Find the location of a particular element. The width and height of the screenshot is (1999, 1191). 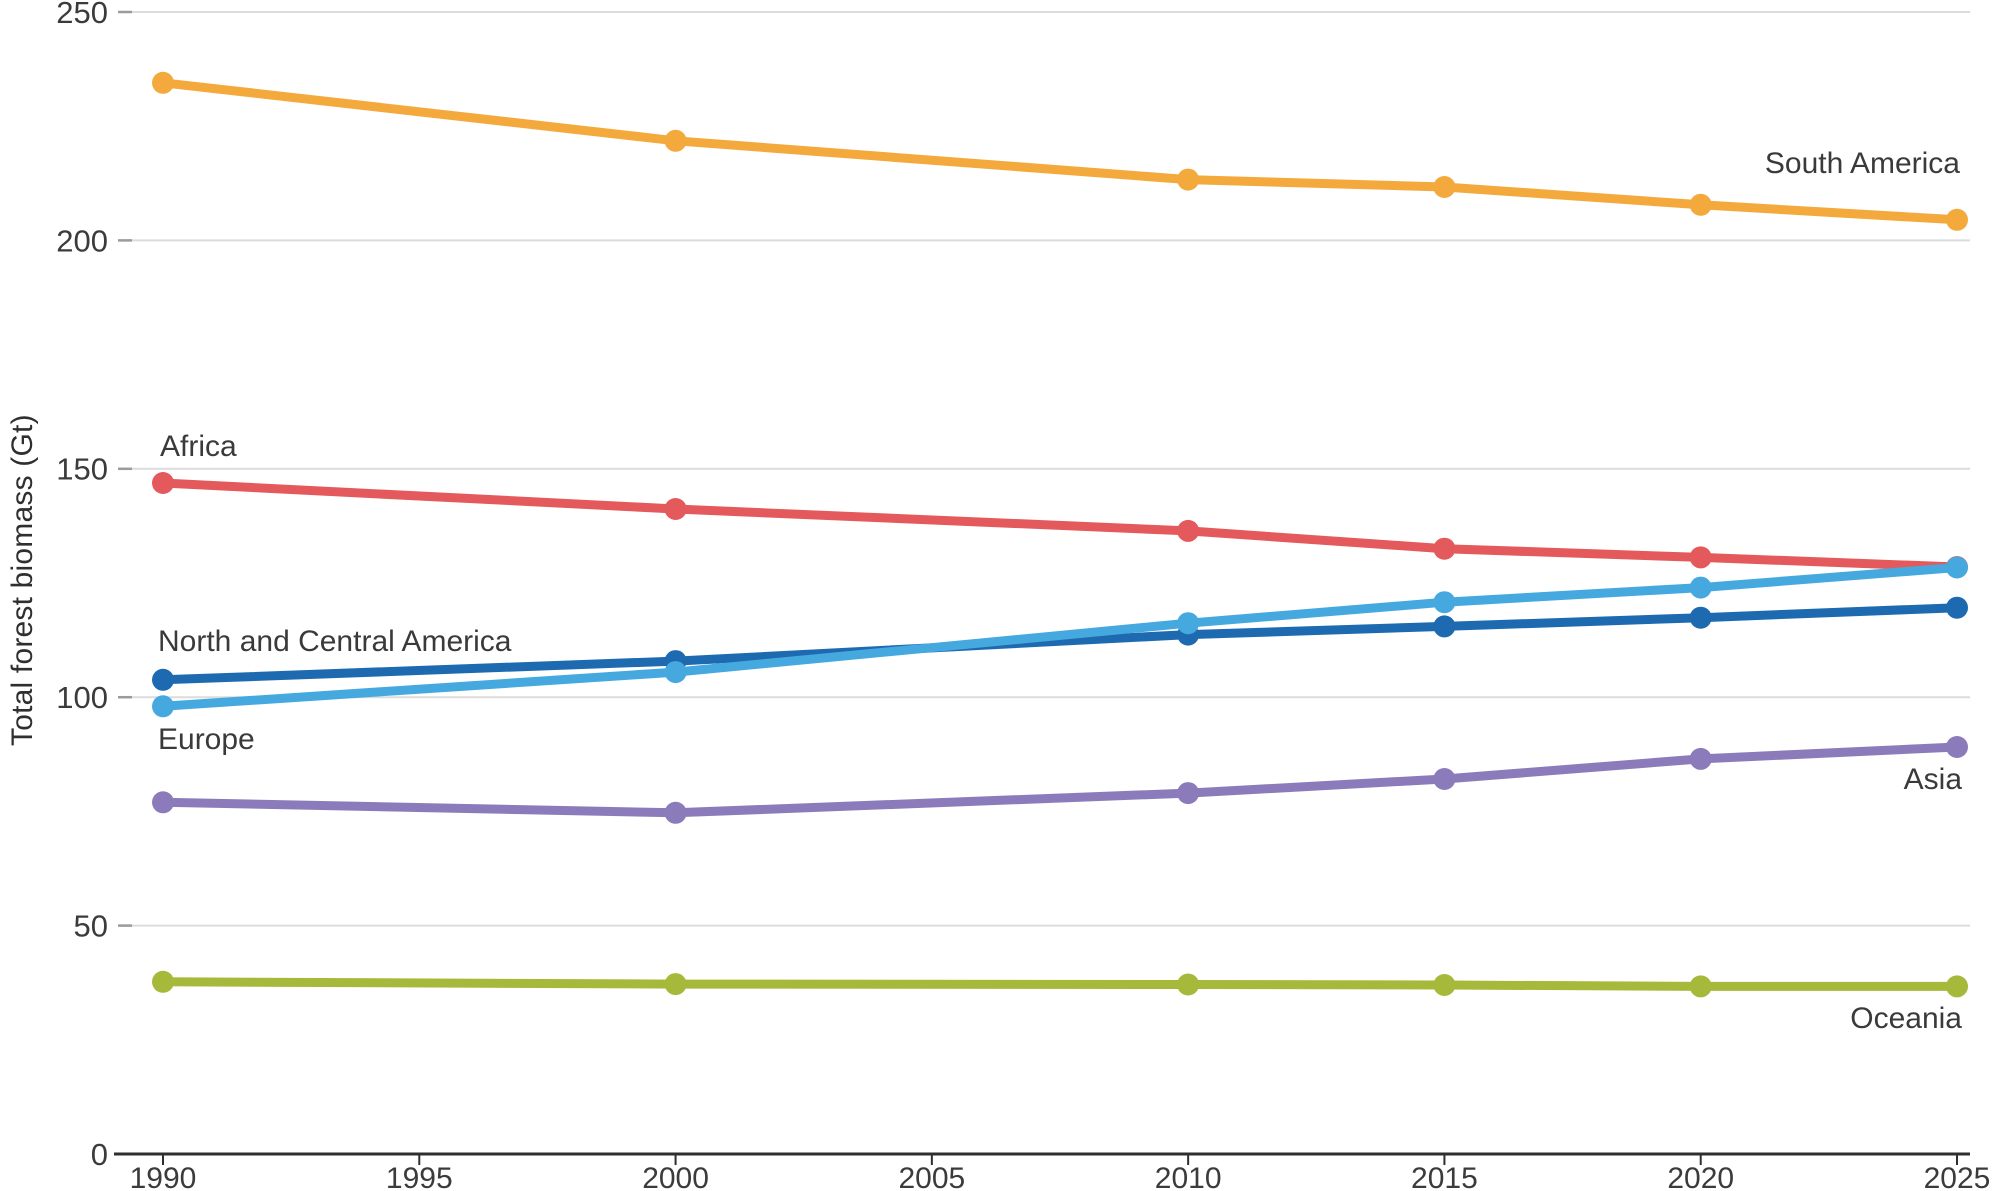

data-point-south-america-2025 is located at coordinates (1957, 219).